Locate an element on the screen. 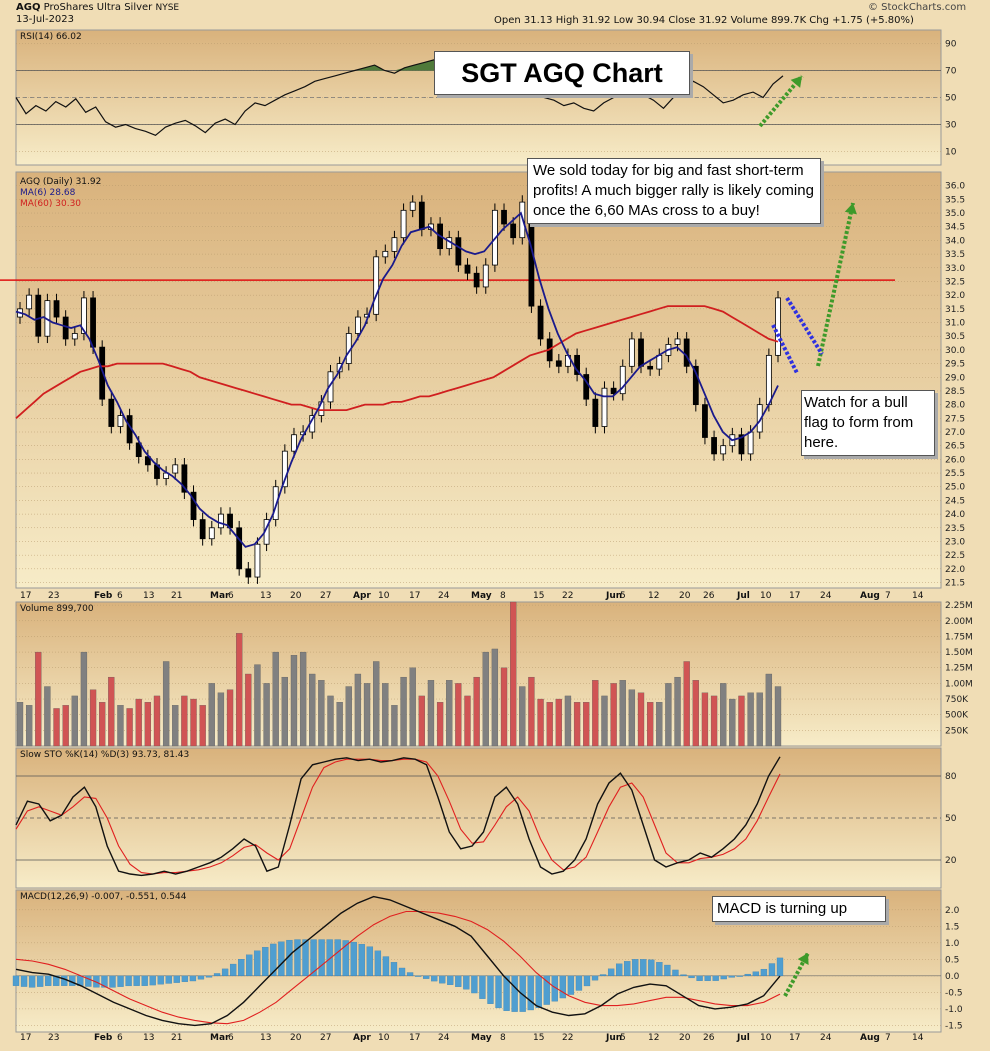 The width and height of the screenshot is (990, 1051). price-tick-label: 30.5 is located at coordinates (955, 337).